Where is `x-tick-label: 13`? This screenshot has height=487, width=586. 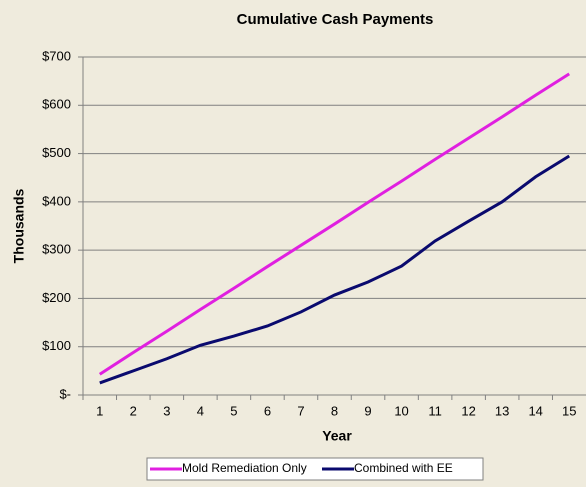
x-tick-label: 13 is located at coordinates (502, 410).